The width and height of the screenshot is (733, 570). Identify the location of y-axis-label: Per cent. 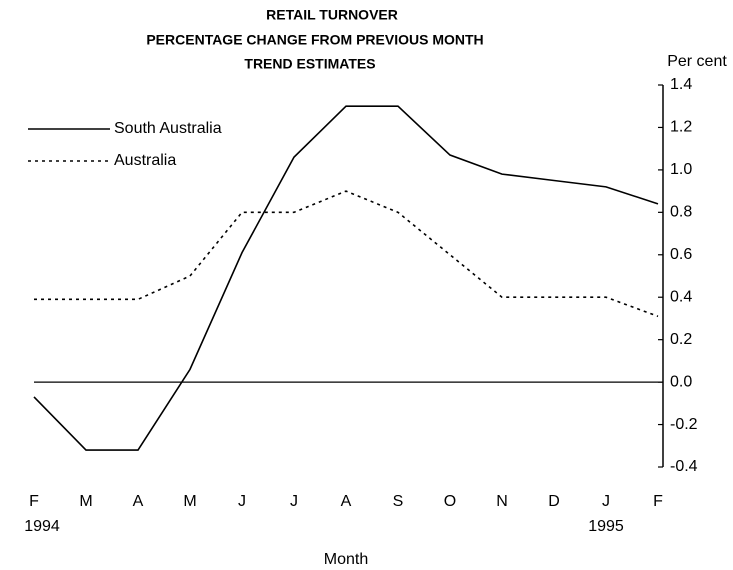
(697, 61).